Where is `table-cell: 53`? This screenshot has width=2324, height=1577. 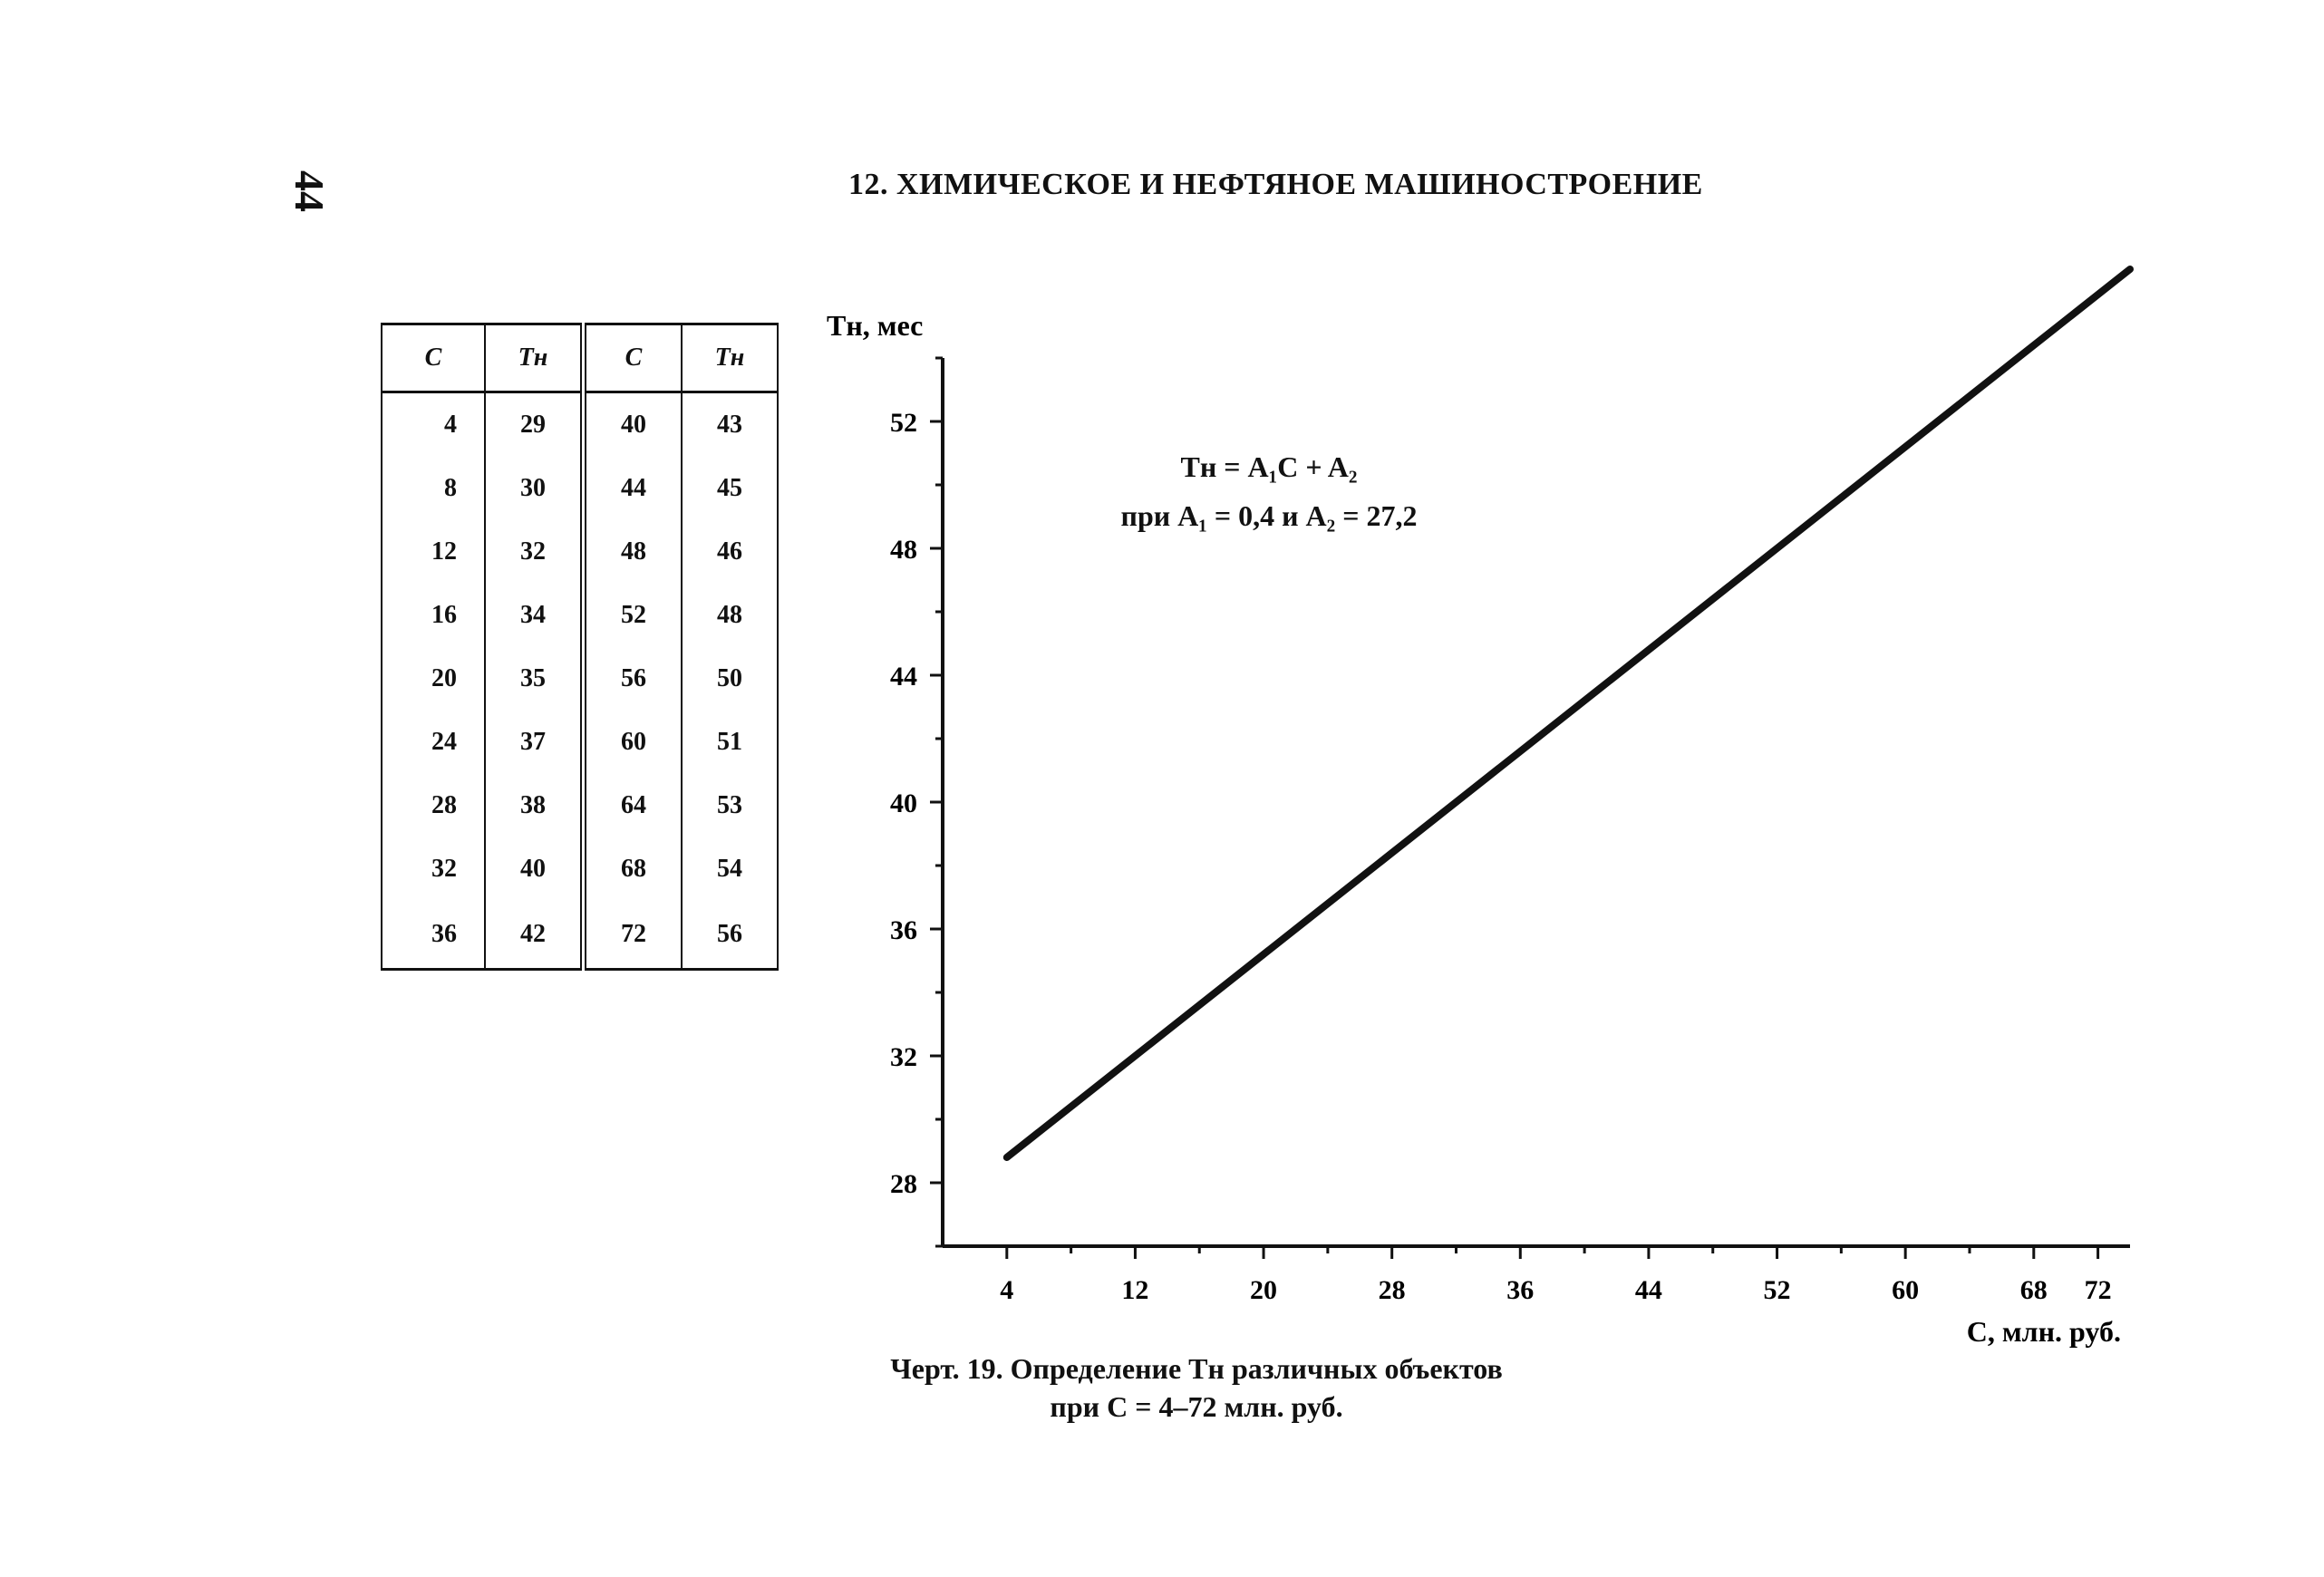
table-cell: 53 is located at coordinates (730, 806).